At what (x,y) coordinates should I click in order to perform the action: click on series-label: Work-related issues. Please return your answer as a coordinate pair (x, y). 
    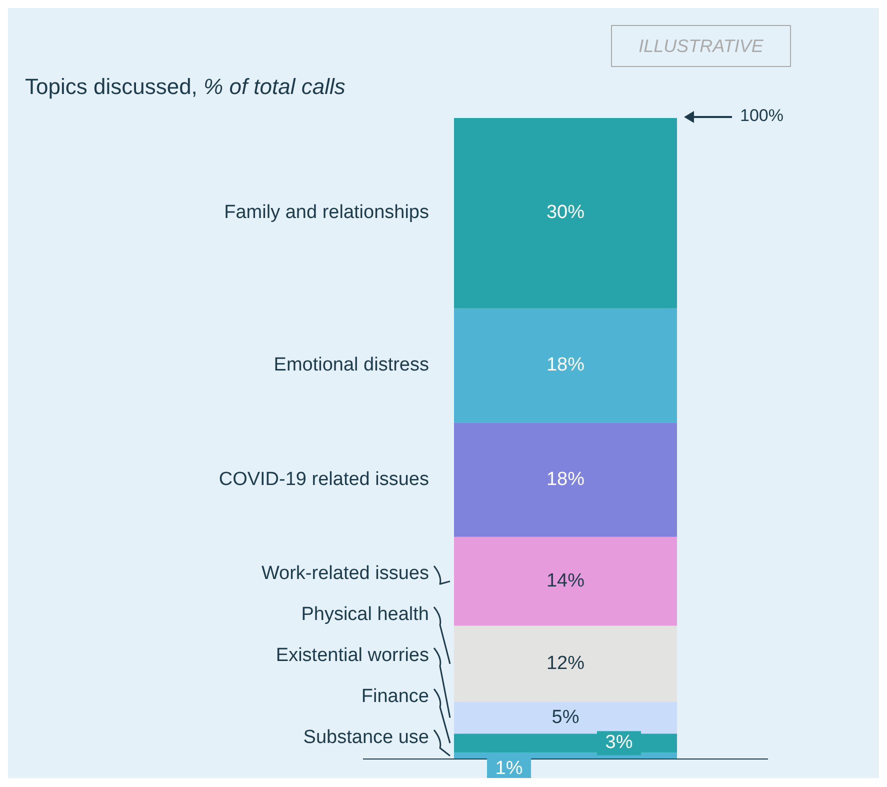
    Looking at the image, I should click on (345, 573).